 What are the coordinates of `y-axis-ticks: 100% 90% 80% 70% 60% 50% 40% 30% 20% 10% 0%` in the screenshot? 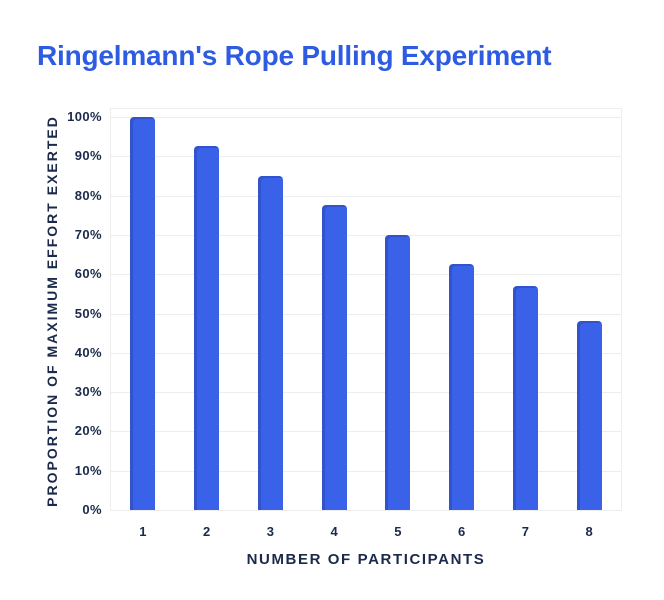 It's located at (79, 313).